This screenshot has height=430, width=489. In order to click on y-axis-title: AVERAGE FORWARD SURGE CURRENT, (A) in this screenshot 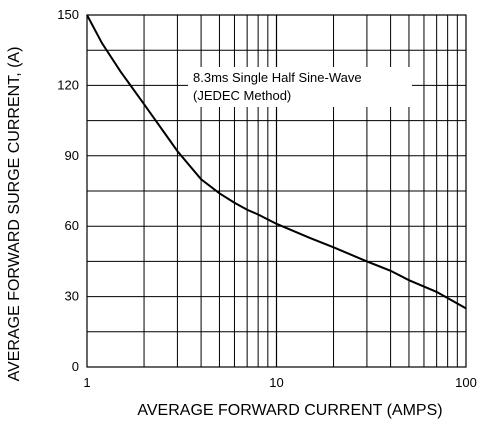, I will do `click(14, 214)`.